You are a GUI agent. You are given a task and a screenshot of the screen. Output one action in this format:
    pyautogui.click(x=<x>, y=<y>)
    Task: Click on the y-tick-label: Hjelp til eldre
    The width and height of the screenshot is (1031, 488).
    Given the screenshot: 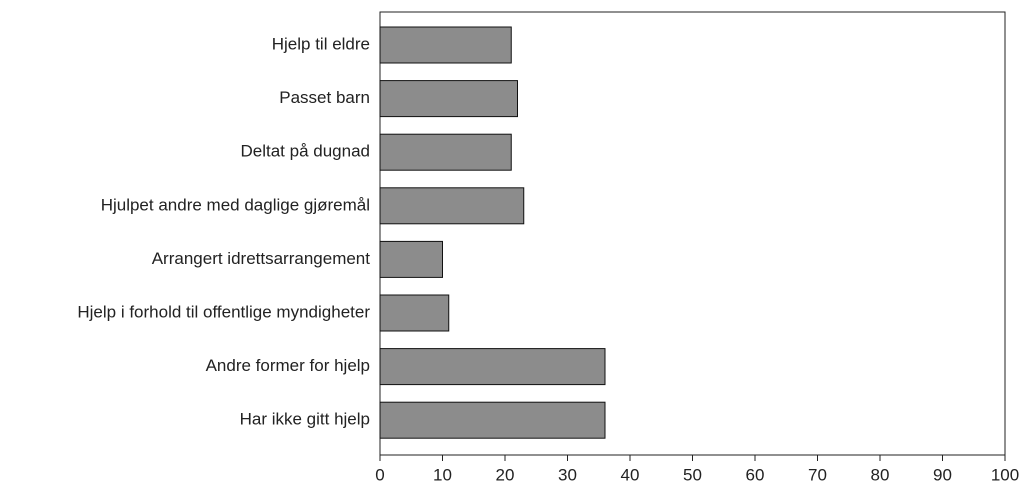 What is the action you would take?
    pyautogui.click(x=321, y=43)
    